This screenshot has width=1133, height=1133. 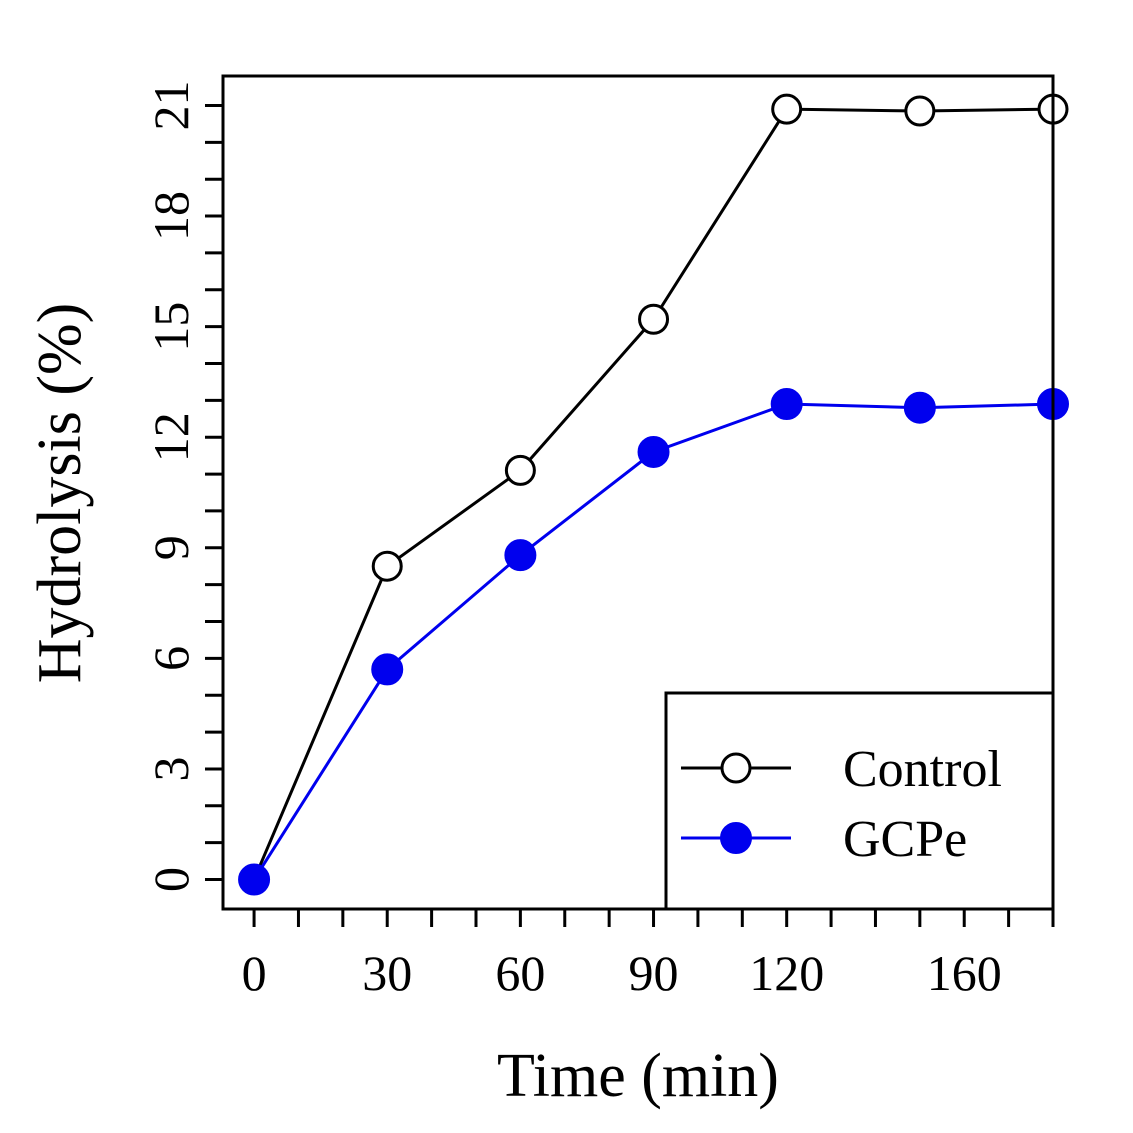 I want to click on y-tick-label: 9, so click(x=171, y=547).